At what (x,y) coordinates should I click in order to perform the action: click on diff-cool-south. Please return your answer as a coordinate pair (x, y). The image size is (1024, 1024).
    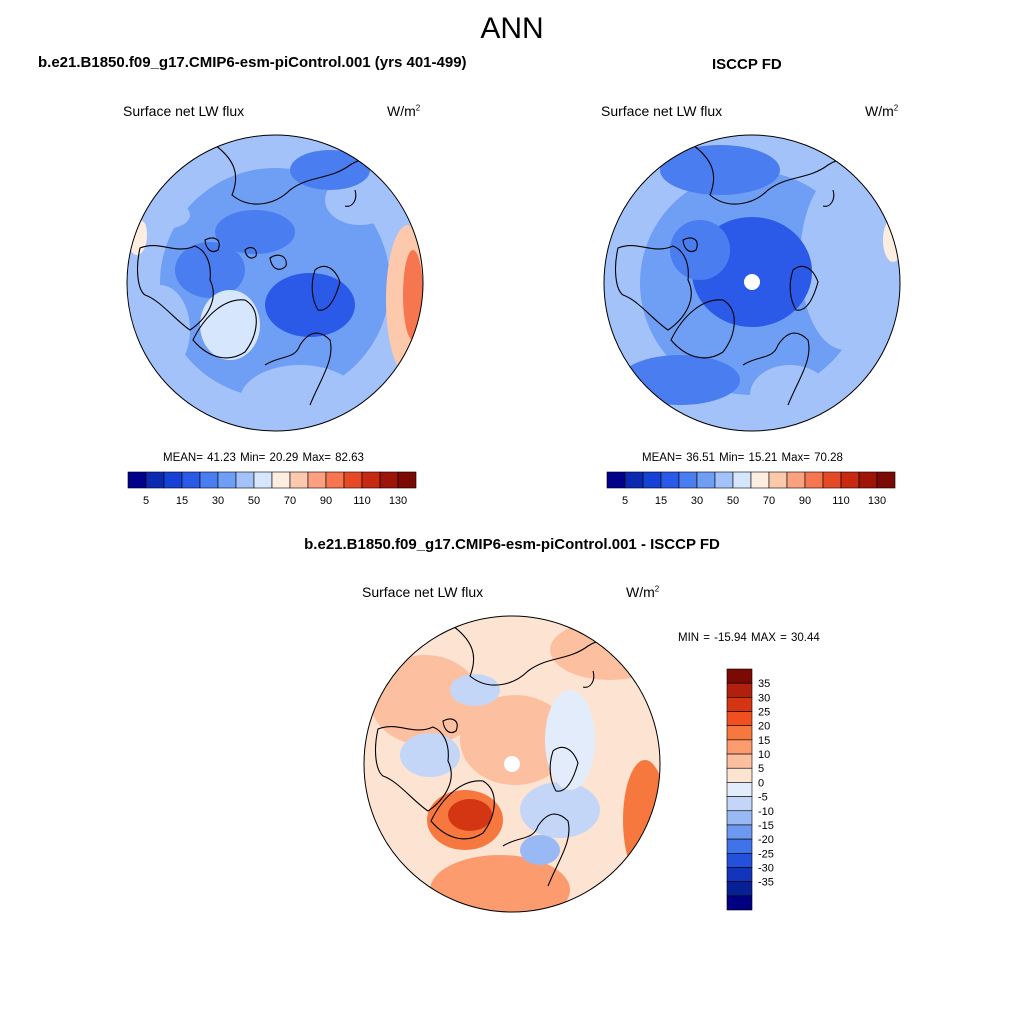
    Looking at the image, I should click on (540, 850).